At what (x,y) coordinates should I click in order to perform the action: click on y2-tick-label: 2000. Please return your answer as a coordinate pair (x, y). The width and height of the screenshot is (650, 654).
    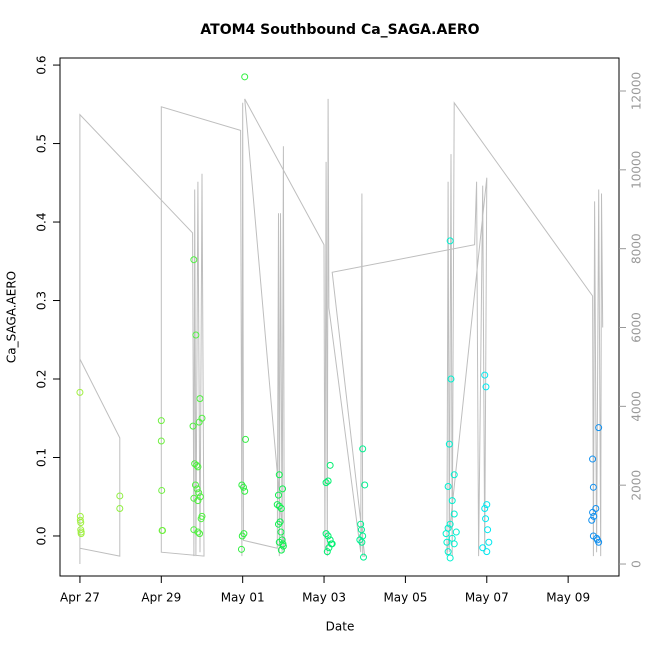
    Looking at the image, I should click on (637, 485).